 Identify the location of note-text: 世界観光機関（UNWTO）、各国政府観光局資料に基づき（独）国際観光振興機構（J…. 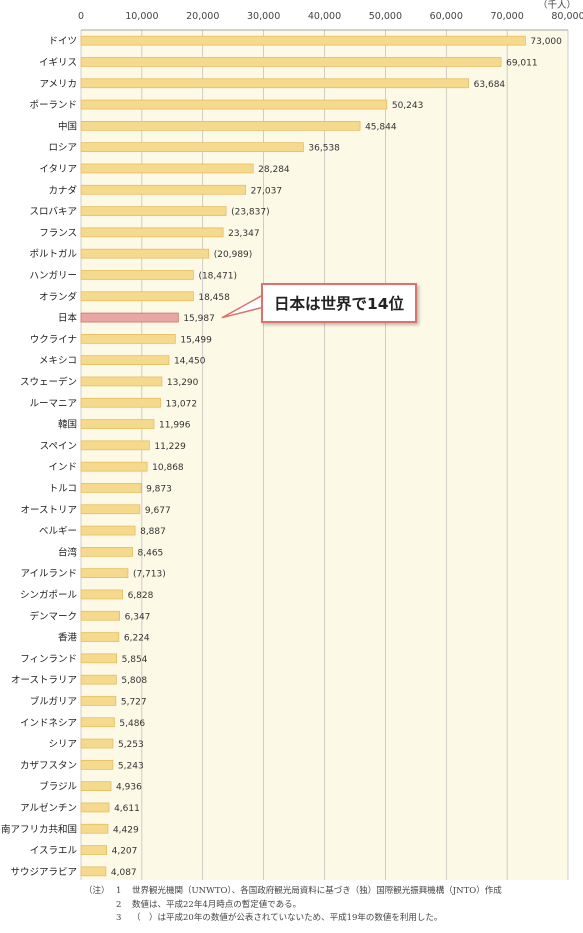
(317, 891).